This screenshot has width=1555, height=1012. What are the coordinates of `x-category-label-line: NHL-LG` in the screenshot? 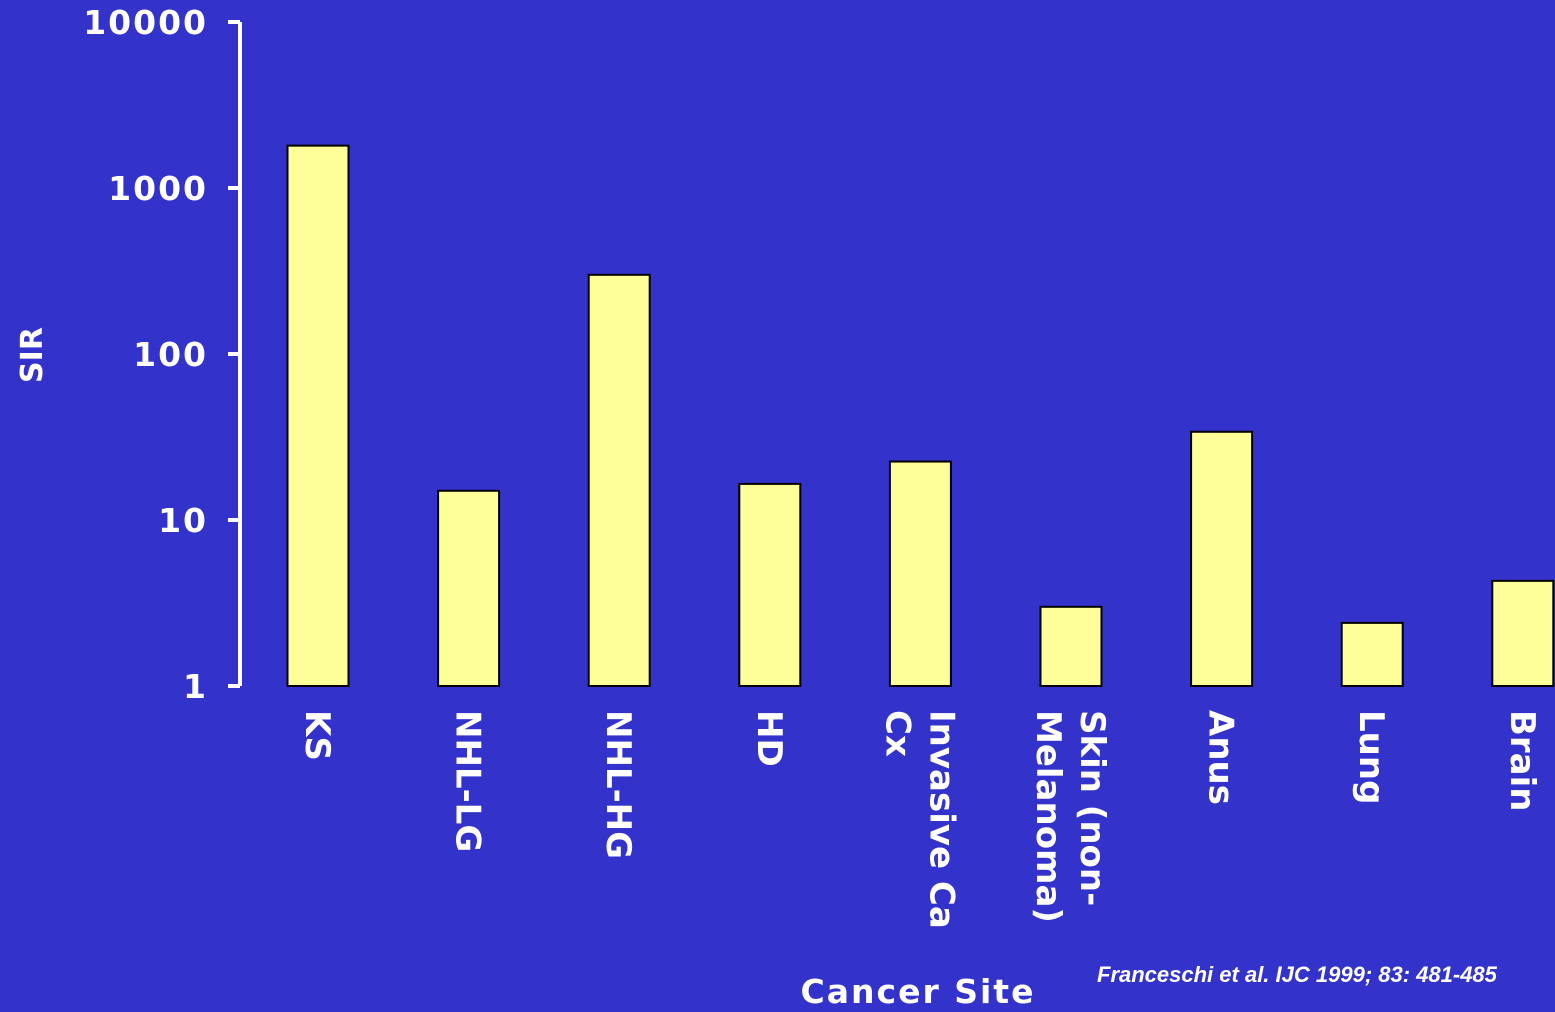 It's located at (468, 781).